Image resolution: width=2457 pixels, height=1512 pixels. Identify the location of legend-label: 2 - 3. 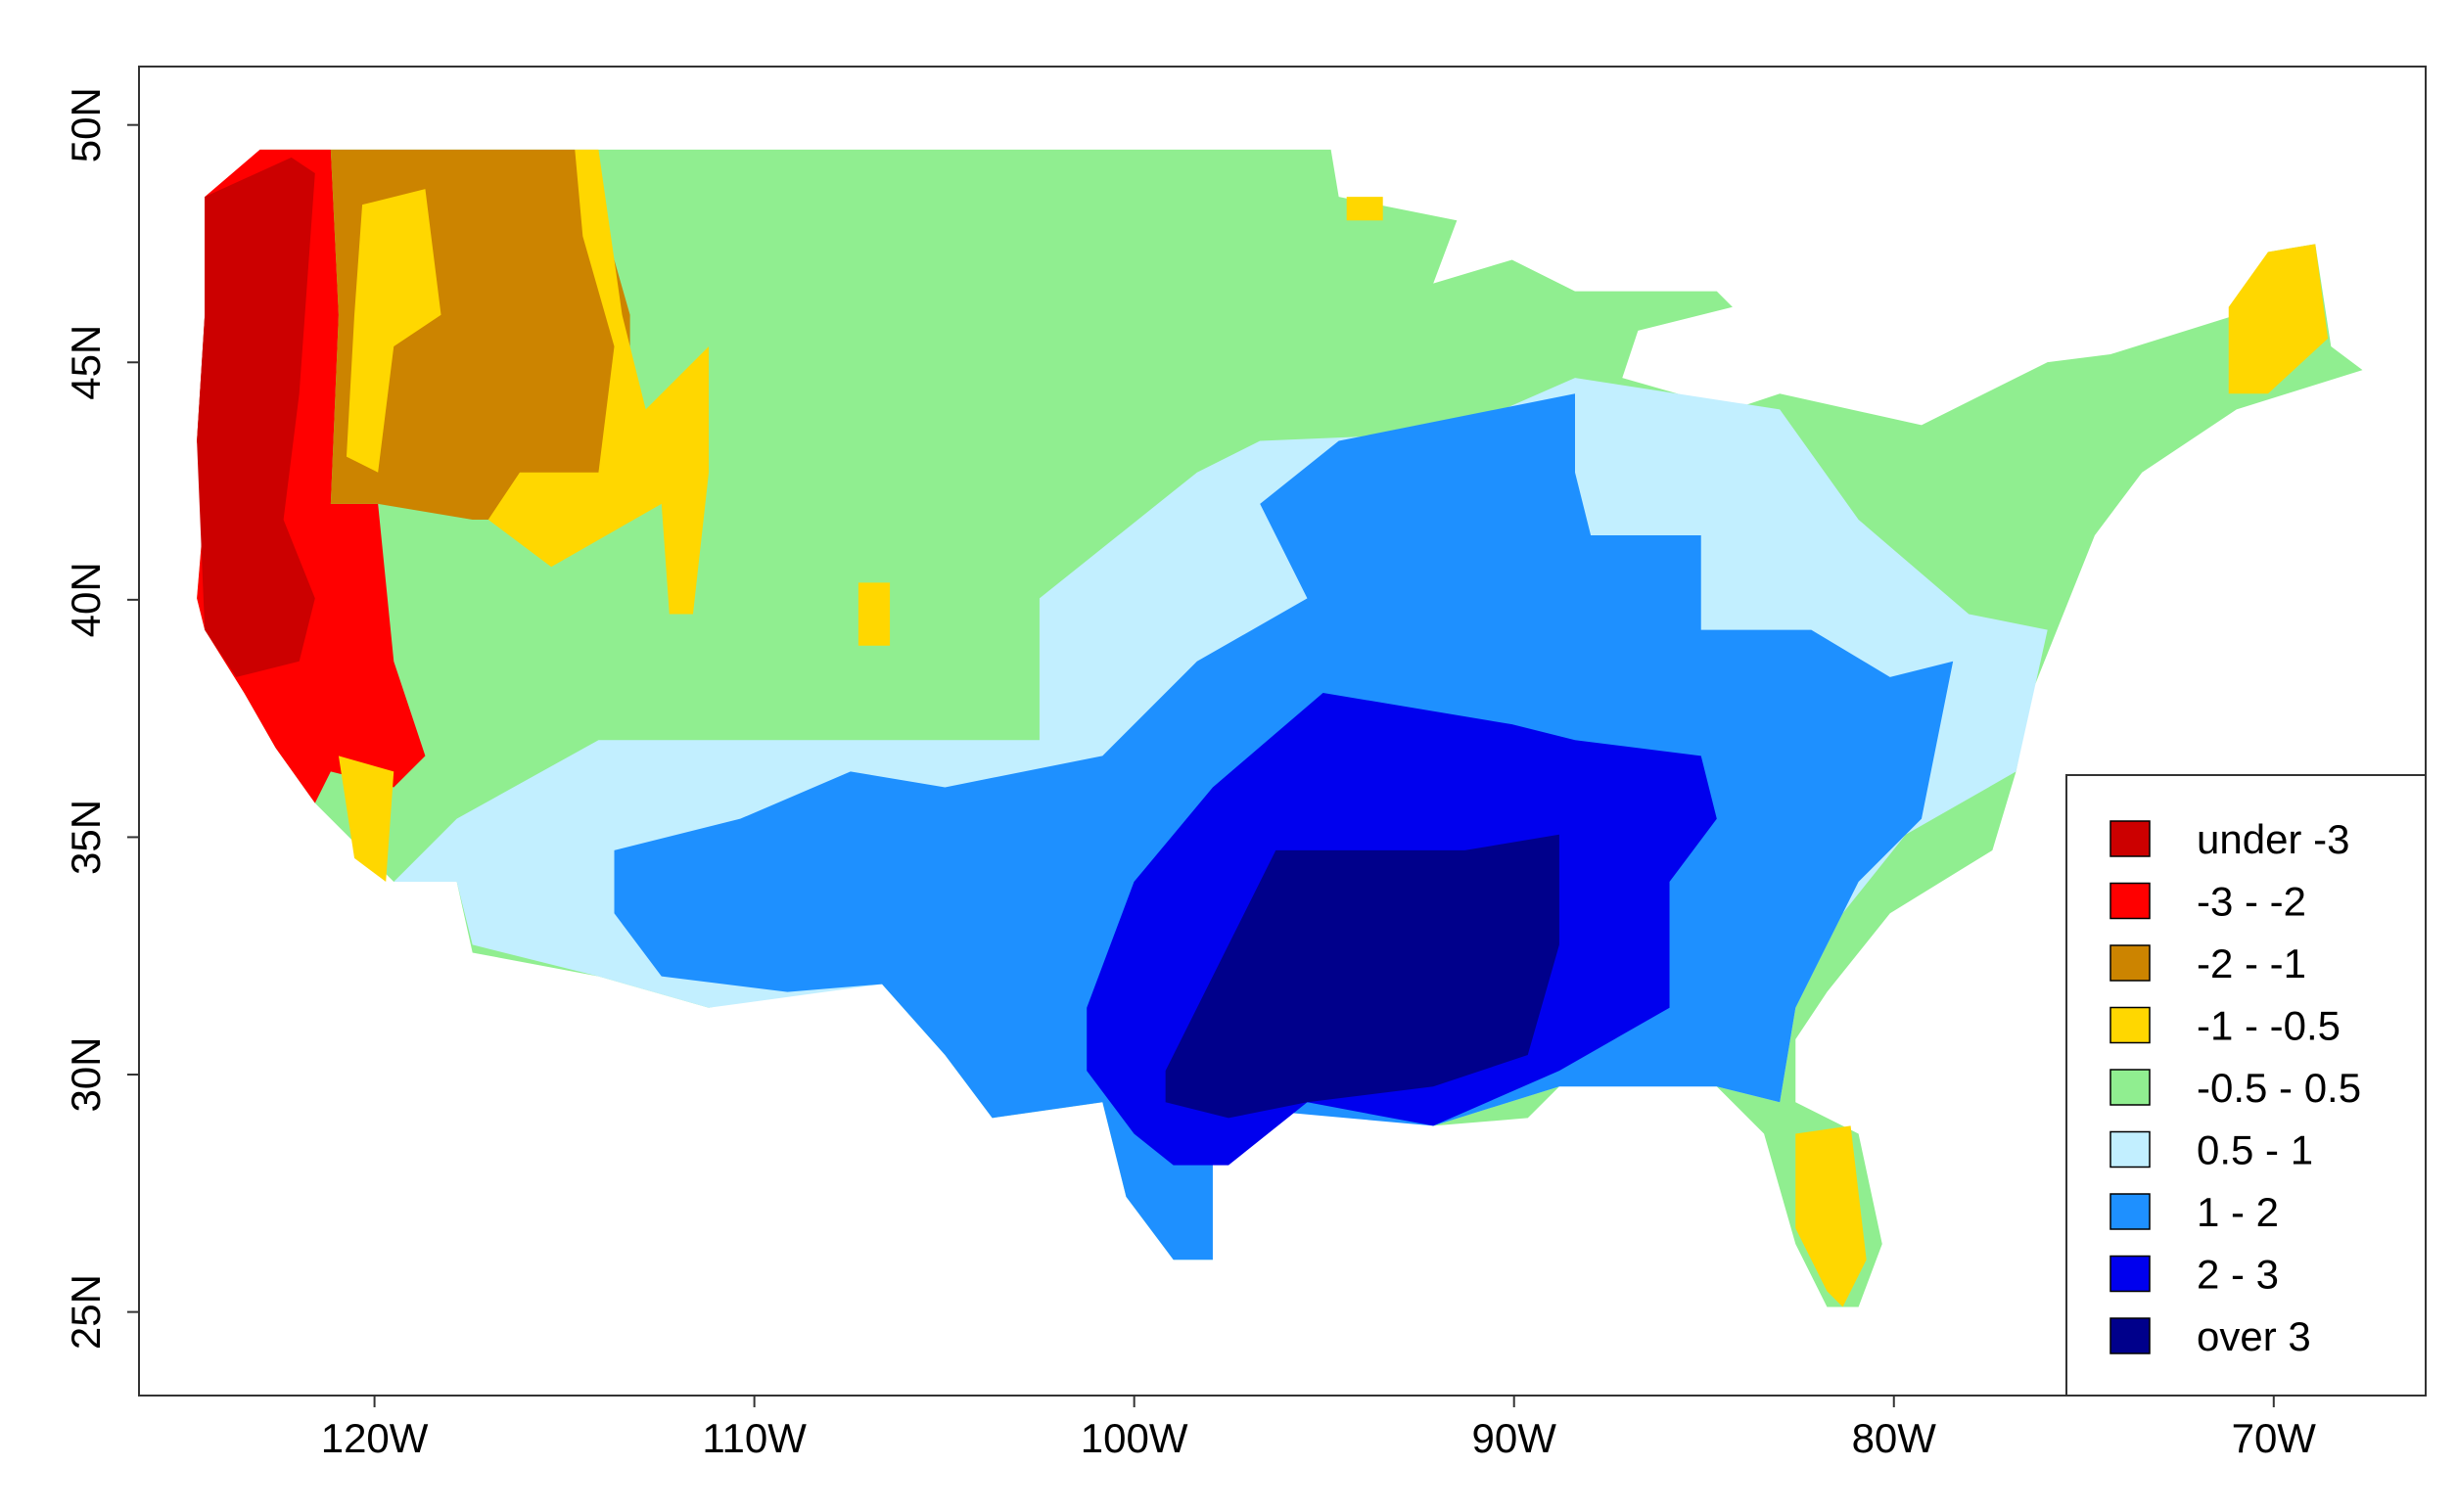
(2238, 1275).